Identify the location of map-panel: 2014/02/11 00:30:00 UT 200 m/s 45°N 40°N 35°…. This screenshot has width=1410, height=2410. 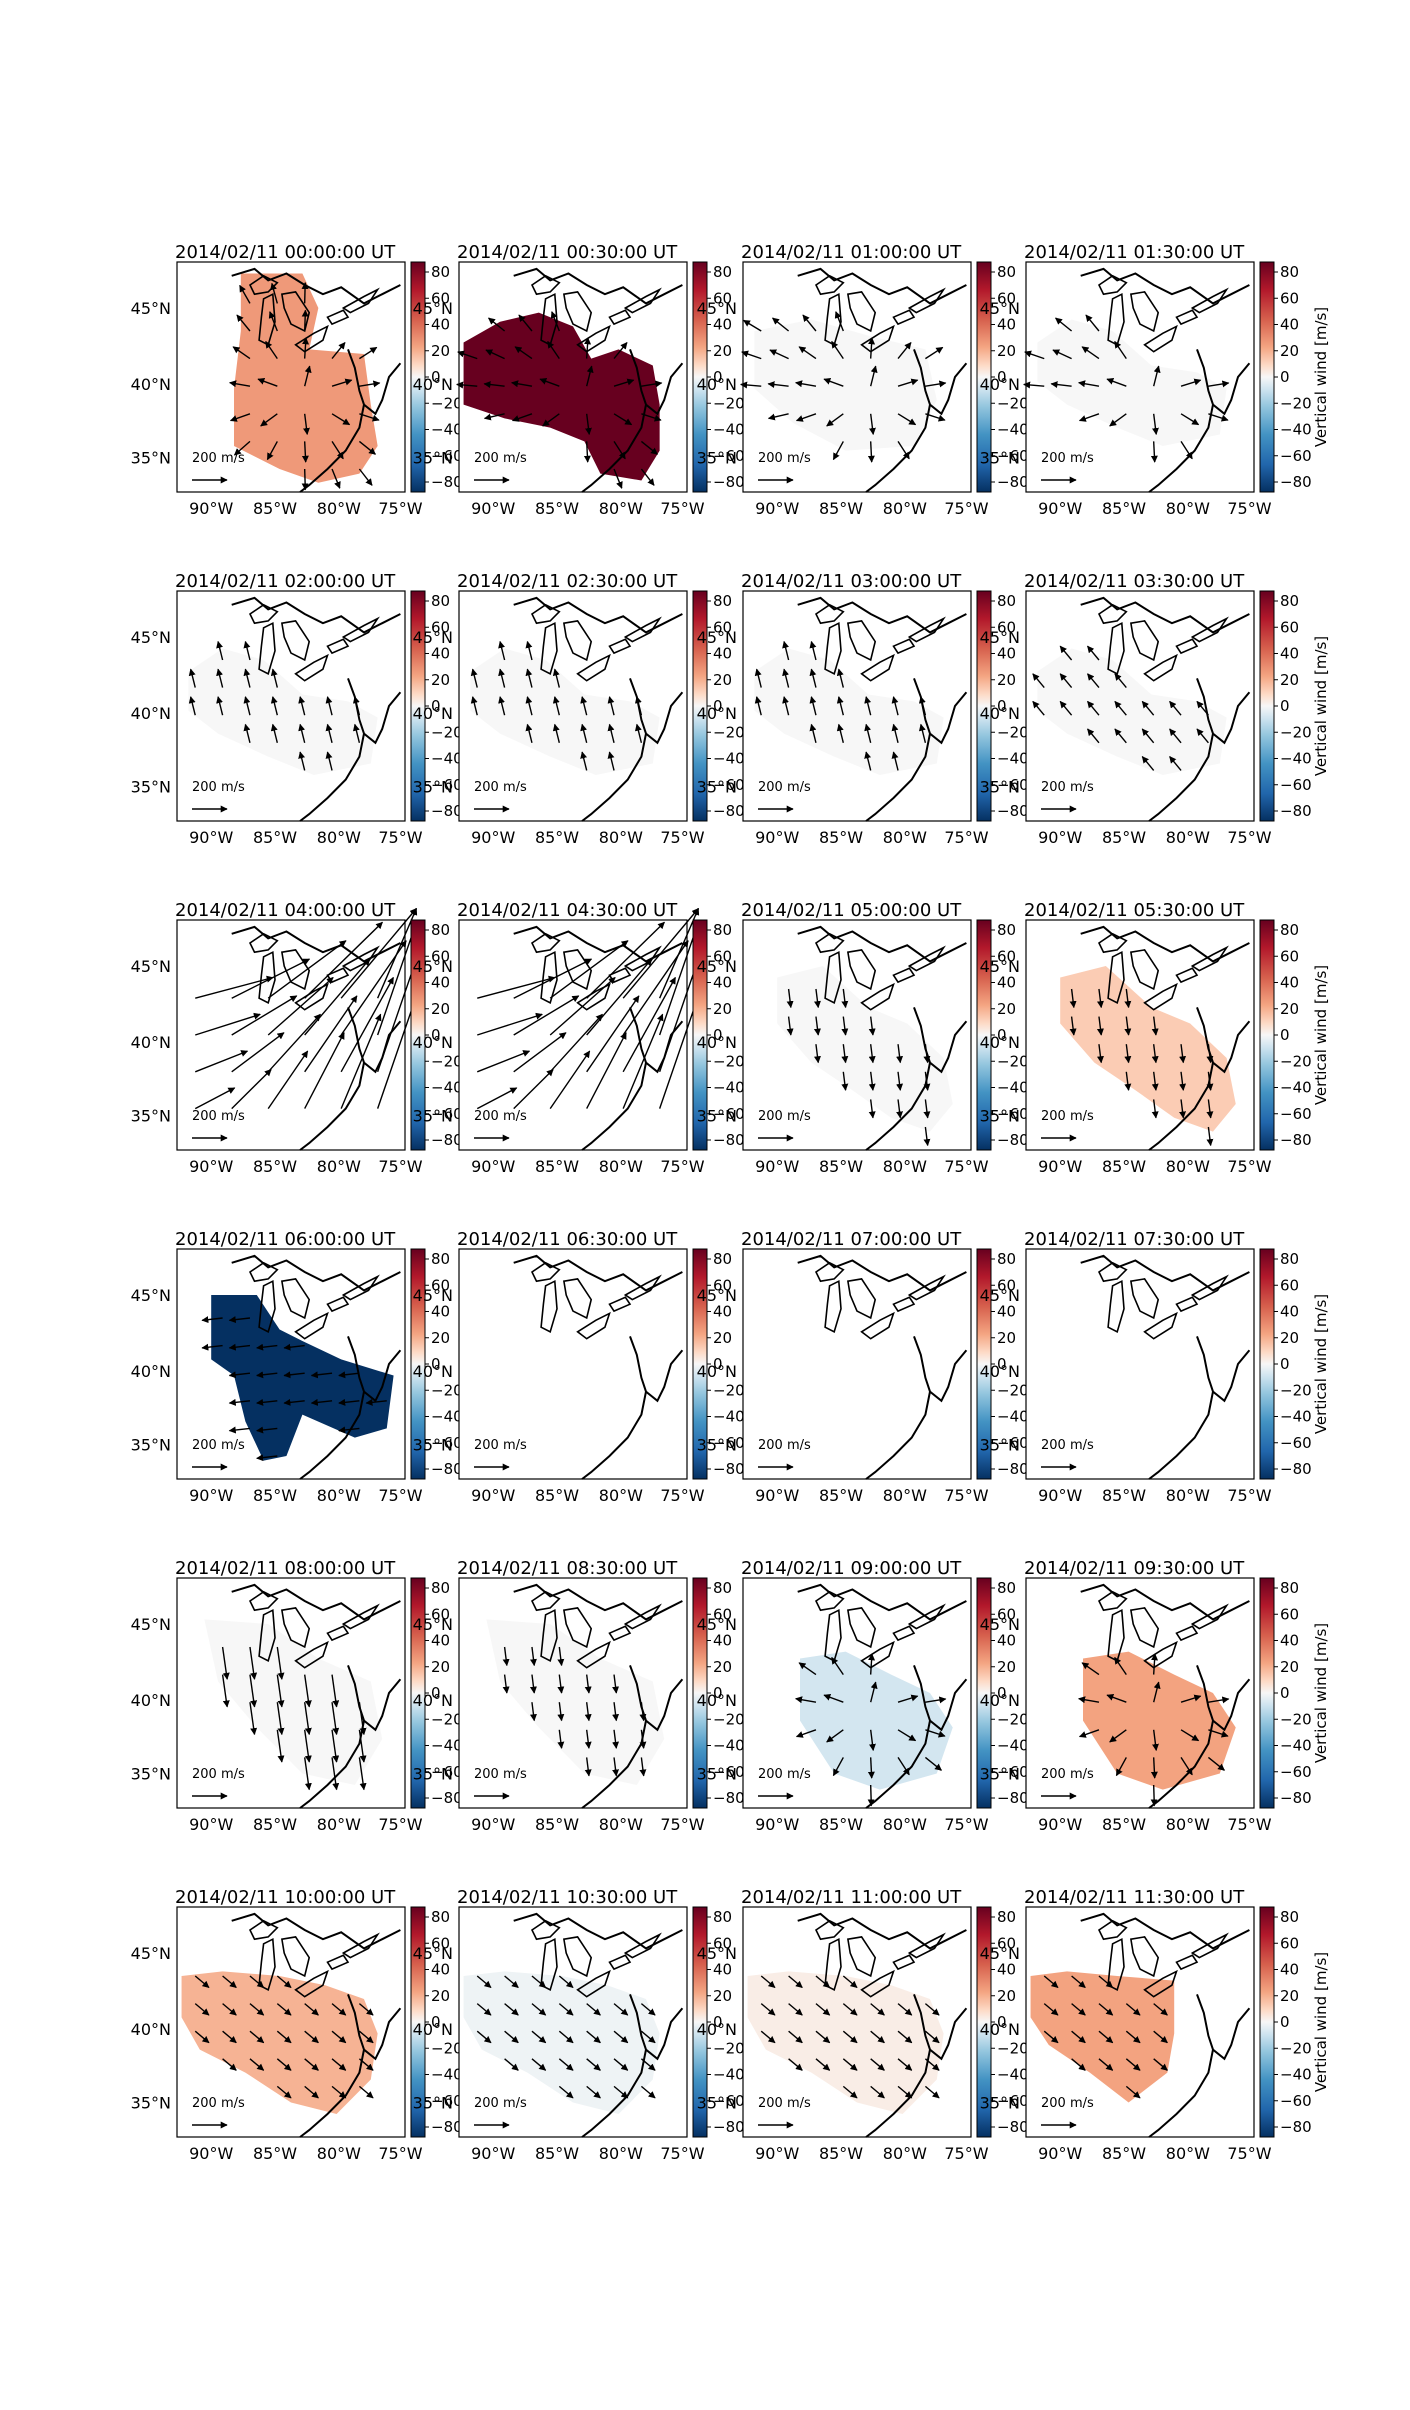
(579, 380).